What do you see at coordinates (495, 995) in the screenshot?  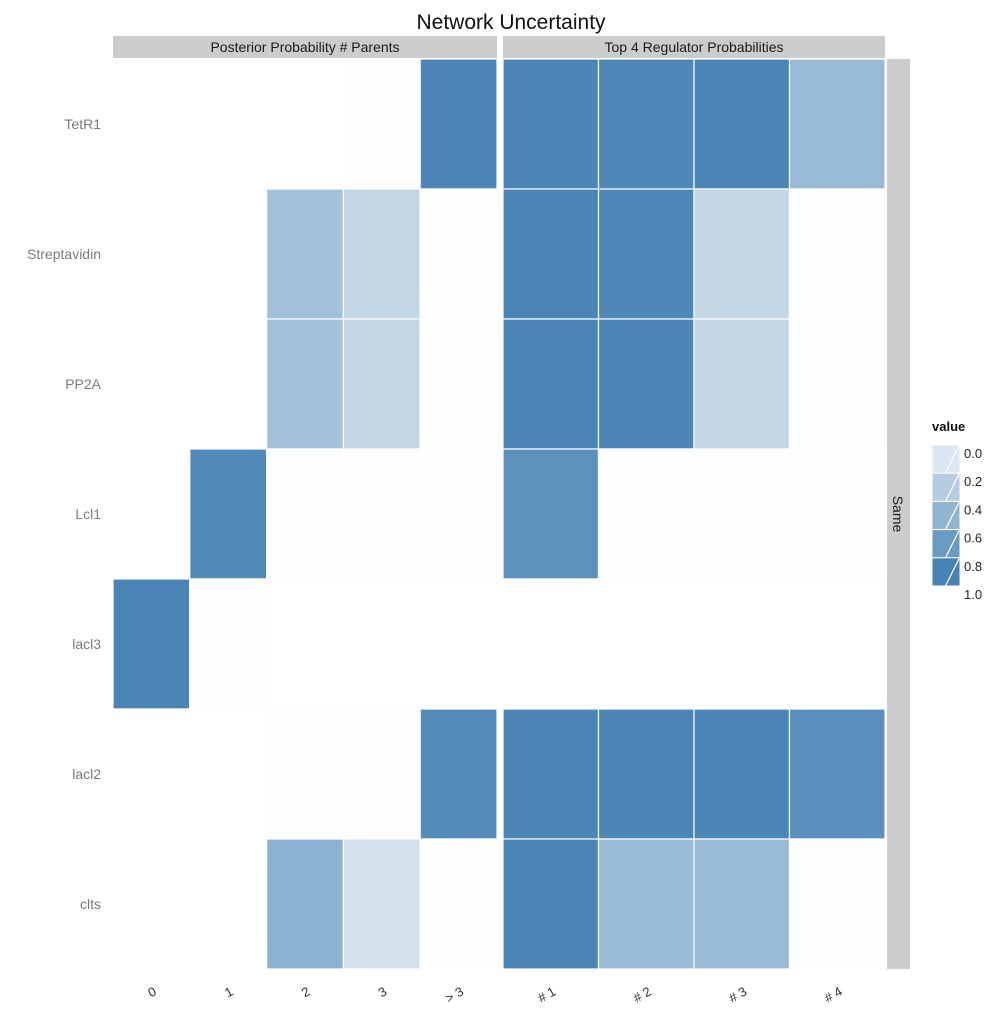 I see `column-labels: 0 1 2 3 > 3 # 1 # 2 # 3 # 4` at bounding box center [495, 995].